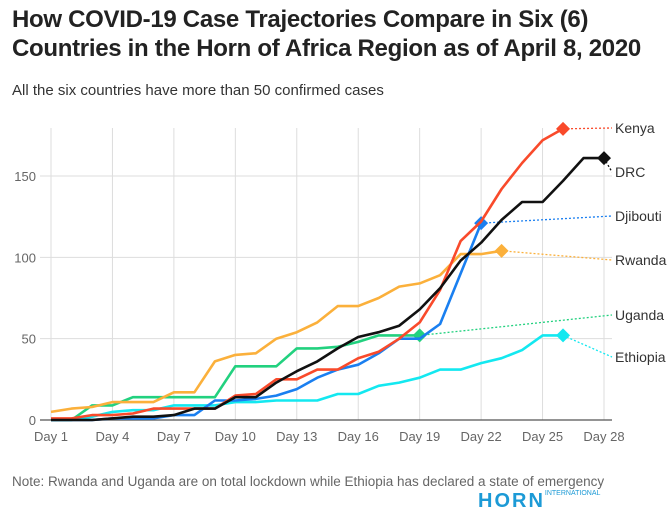 The width and height of the screenshot is (670, 513). Describe the element at coordinates (557, 255) in the screenshot. I see `label-connector-rwanda` at that location.